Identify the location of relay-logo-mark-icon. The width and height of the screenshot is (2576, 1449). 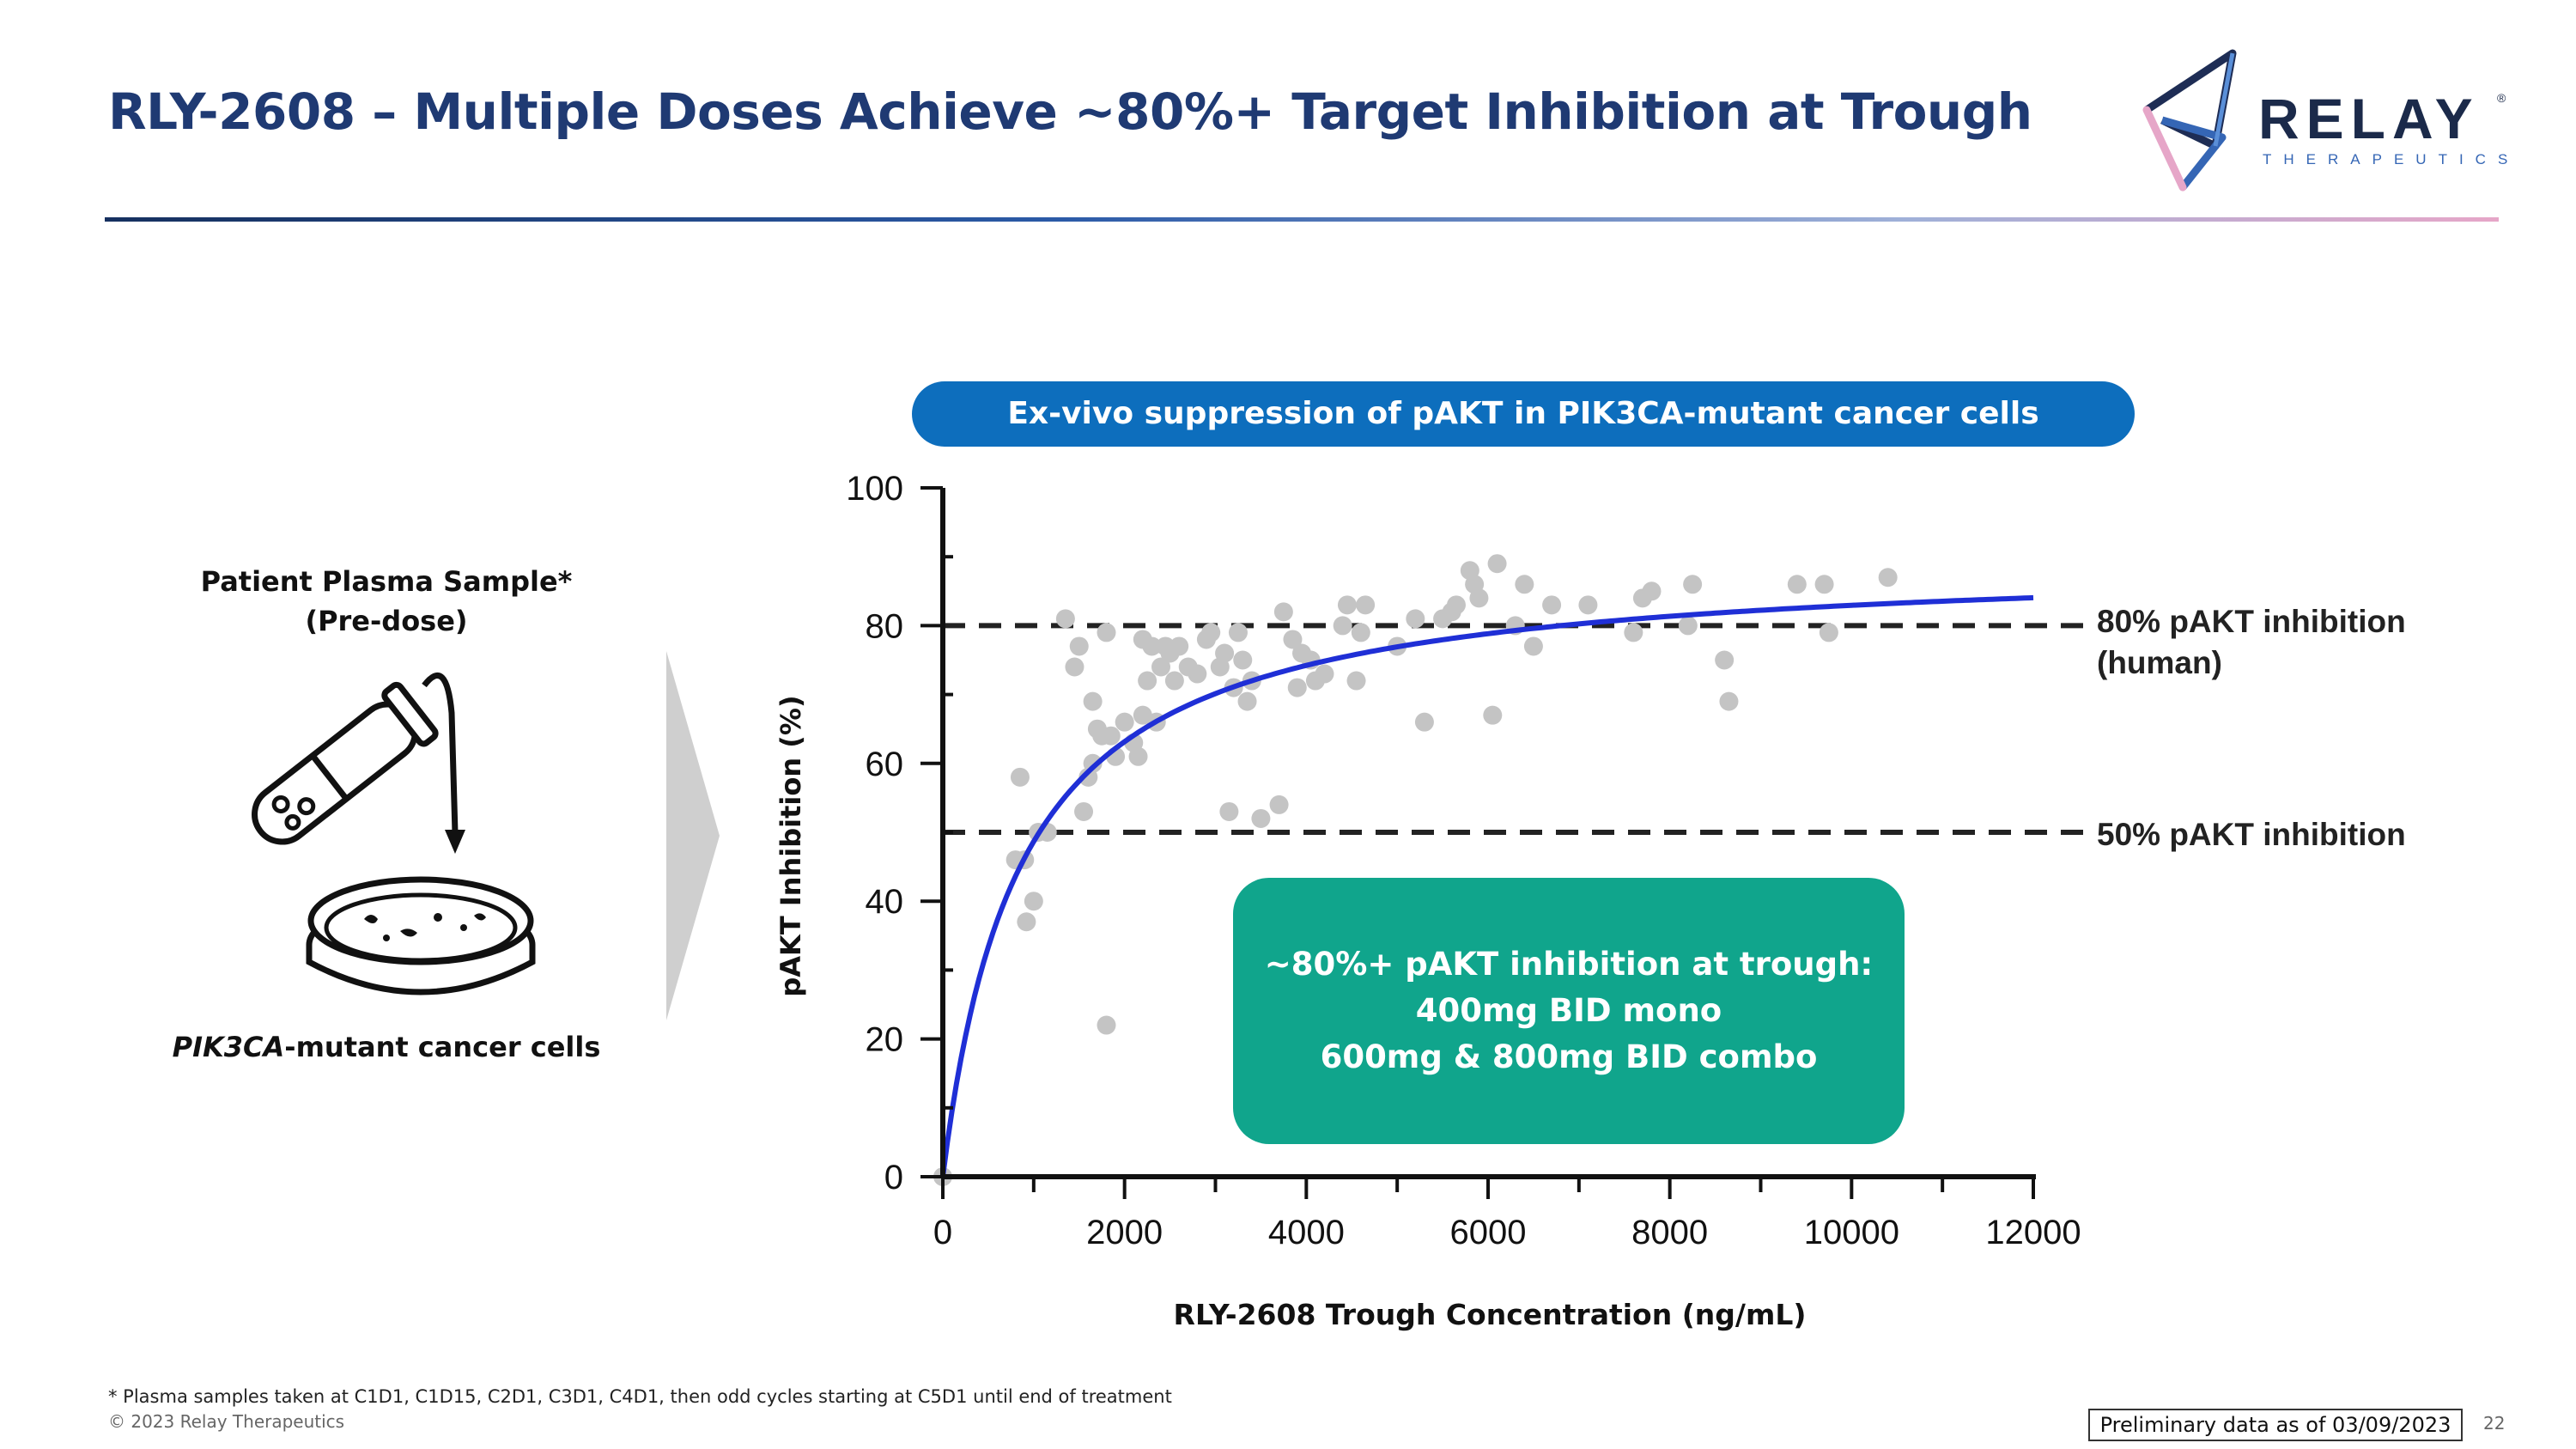
(2189, 121).